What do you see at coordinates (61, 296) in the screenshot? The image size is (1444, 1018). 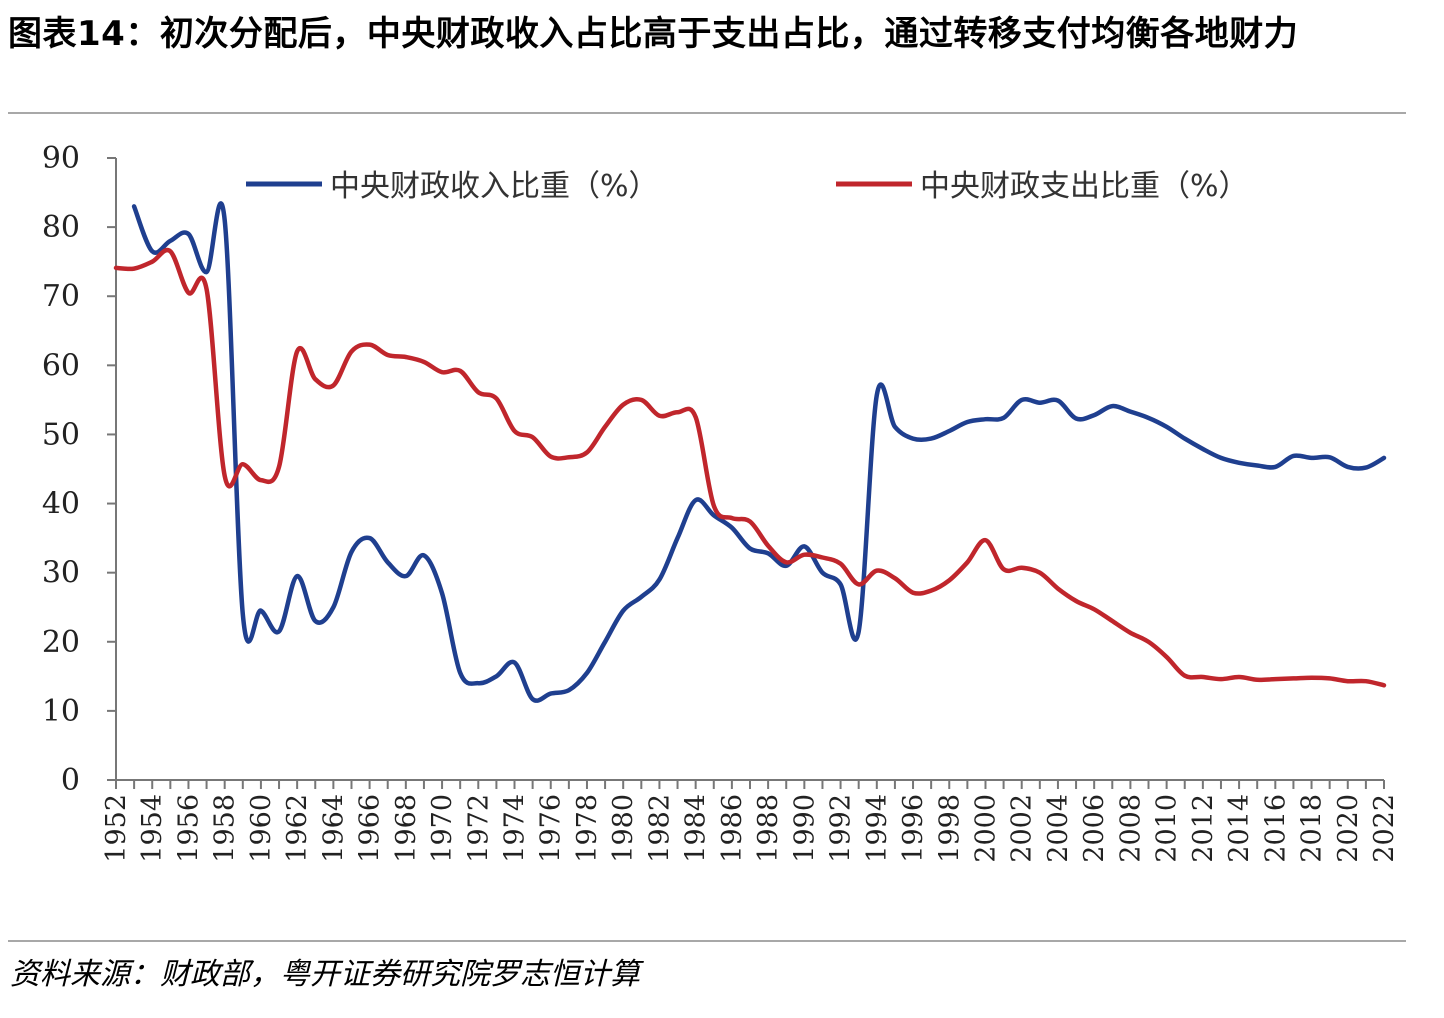 I see `y-tick-label: 70` at bounding box center [61, 296].